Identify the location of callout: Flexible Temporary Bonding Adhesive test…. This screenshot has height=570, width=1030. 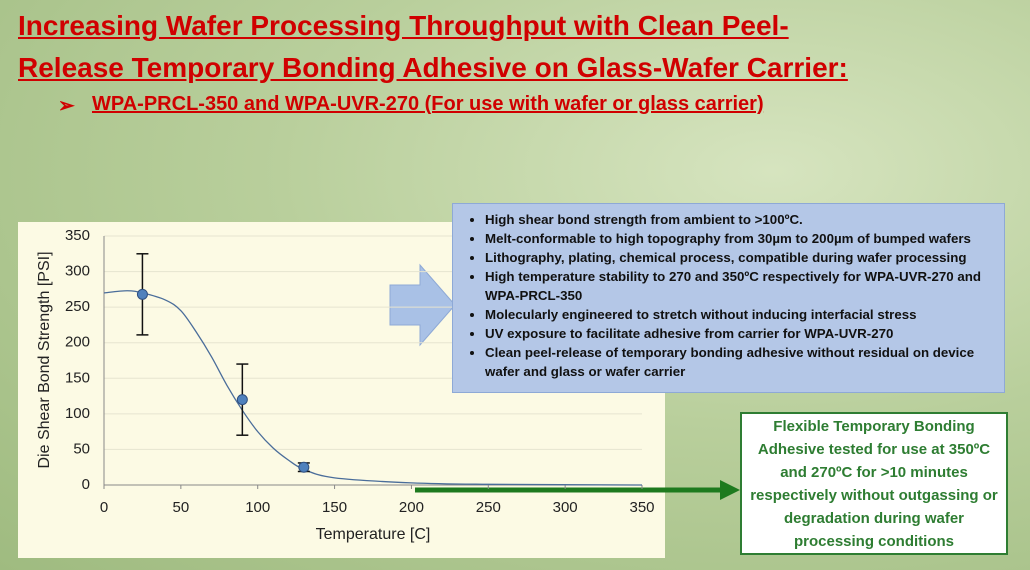
(874, 483).